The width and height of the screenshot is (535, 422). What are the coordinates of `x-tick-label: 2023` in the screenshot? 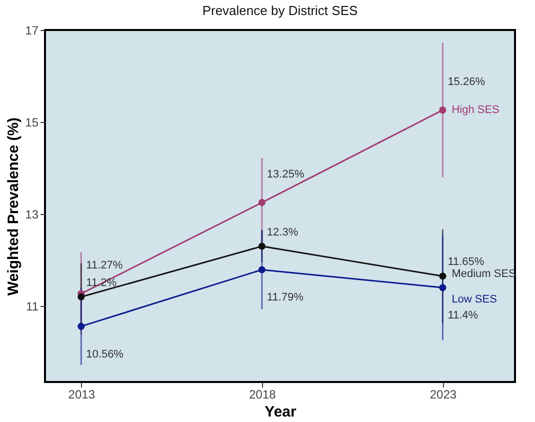 It's located at (443, 395).